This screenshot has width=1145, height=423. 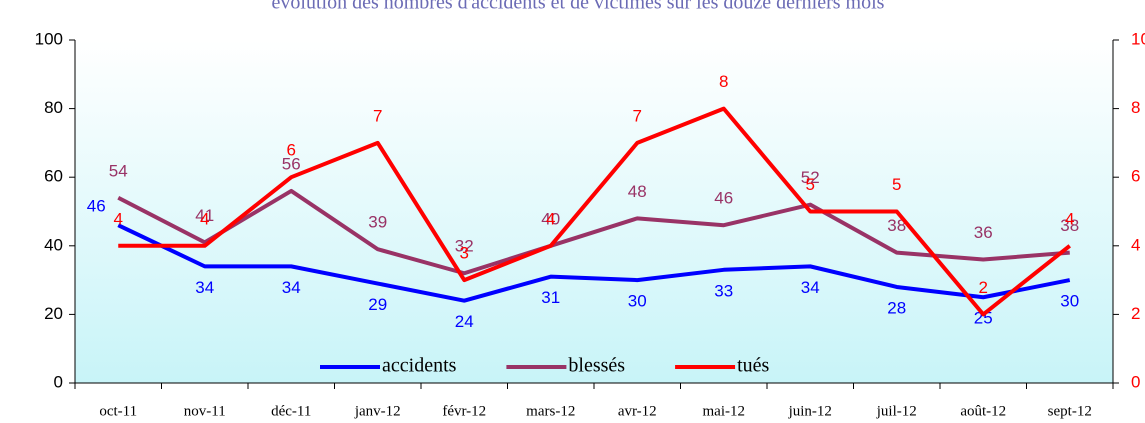 What do you see at coordinates (419, 366) in the screenshot?
I see `legend-label: accidents` at bounding box center [419, 366].